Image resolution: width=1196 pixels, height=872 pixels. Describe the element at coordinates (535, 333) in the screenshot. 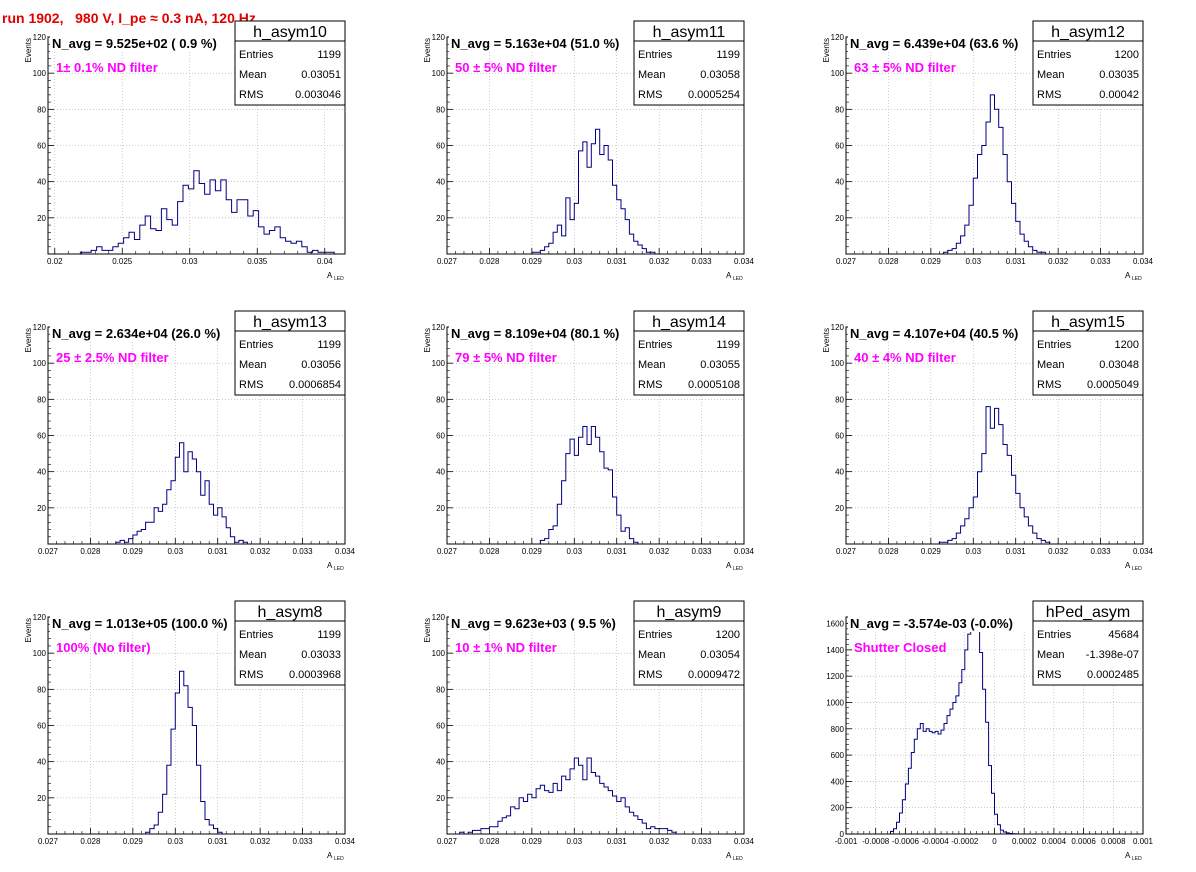

I see `navg-label: N_avg = 8.109e+04 (80.1 %)` at that location.